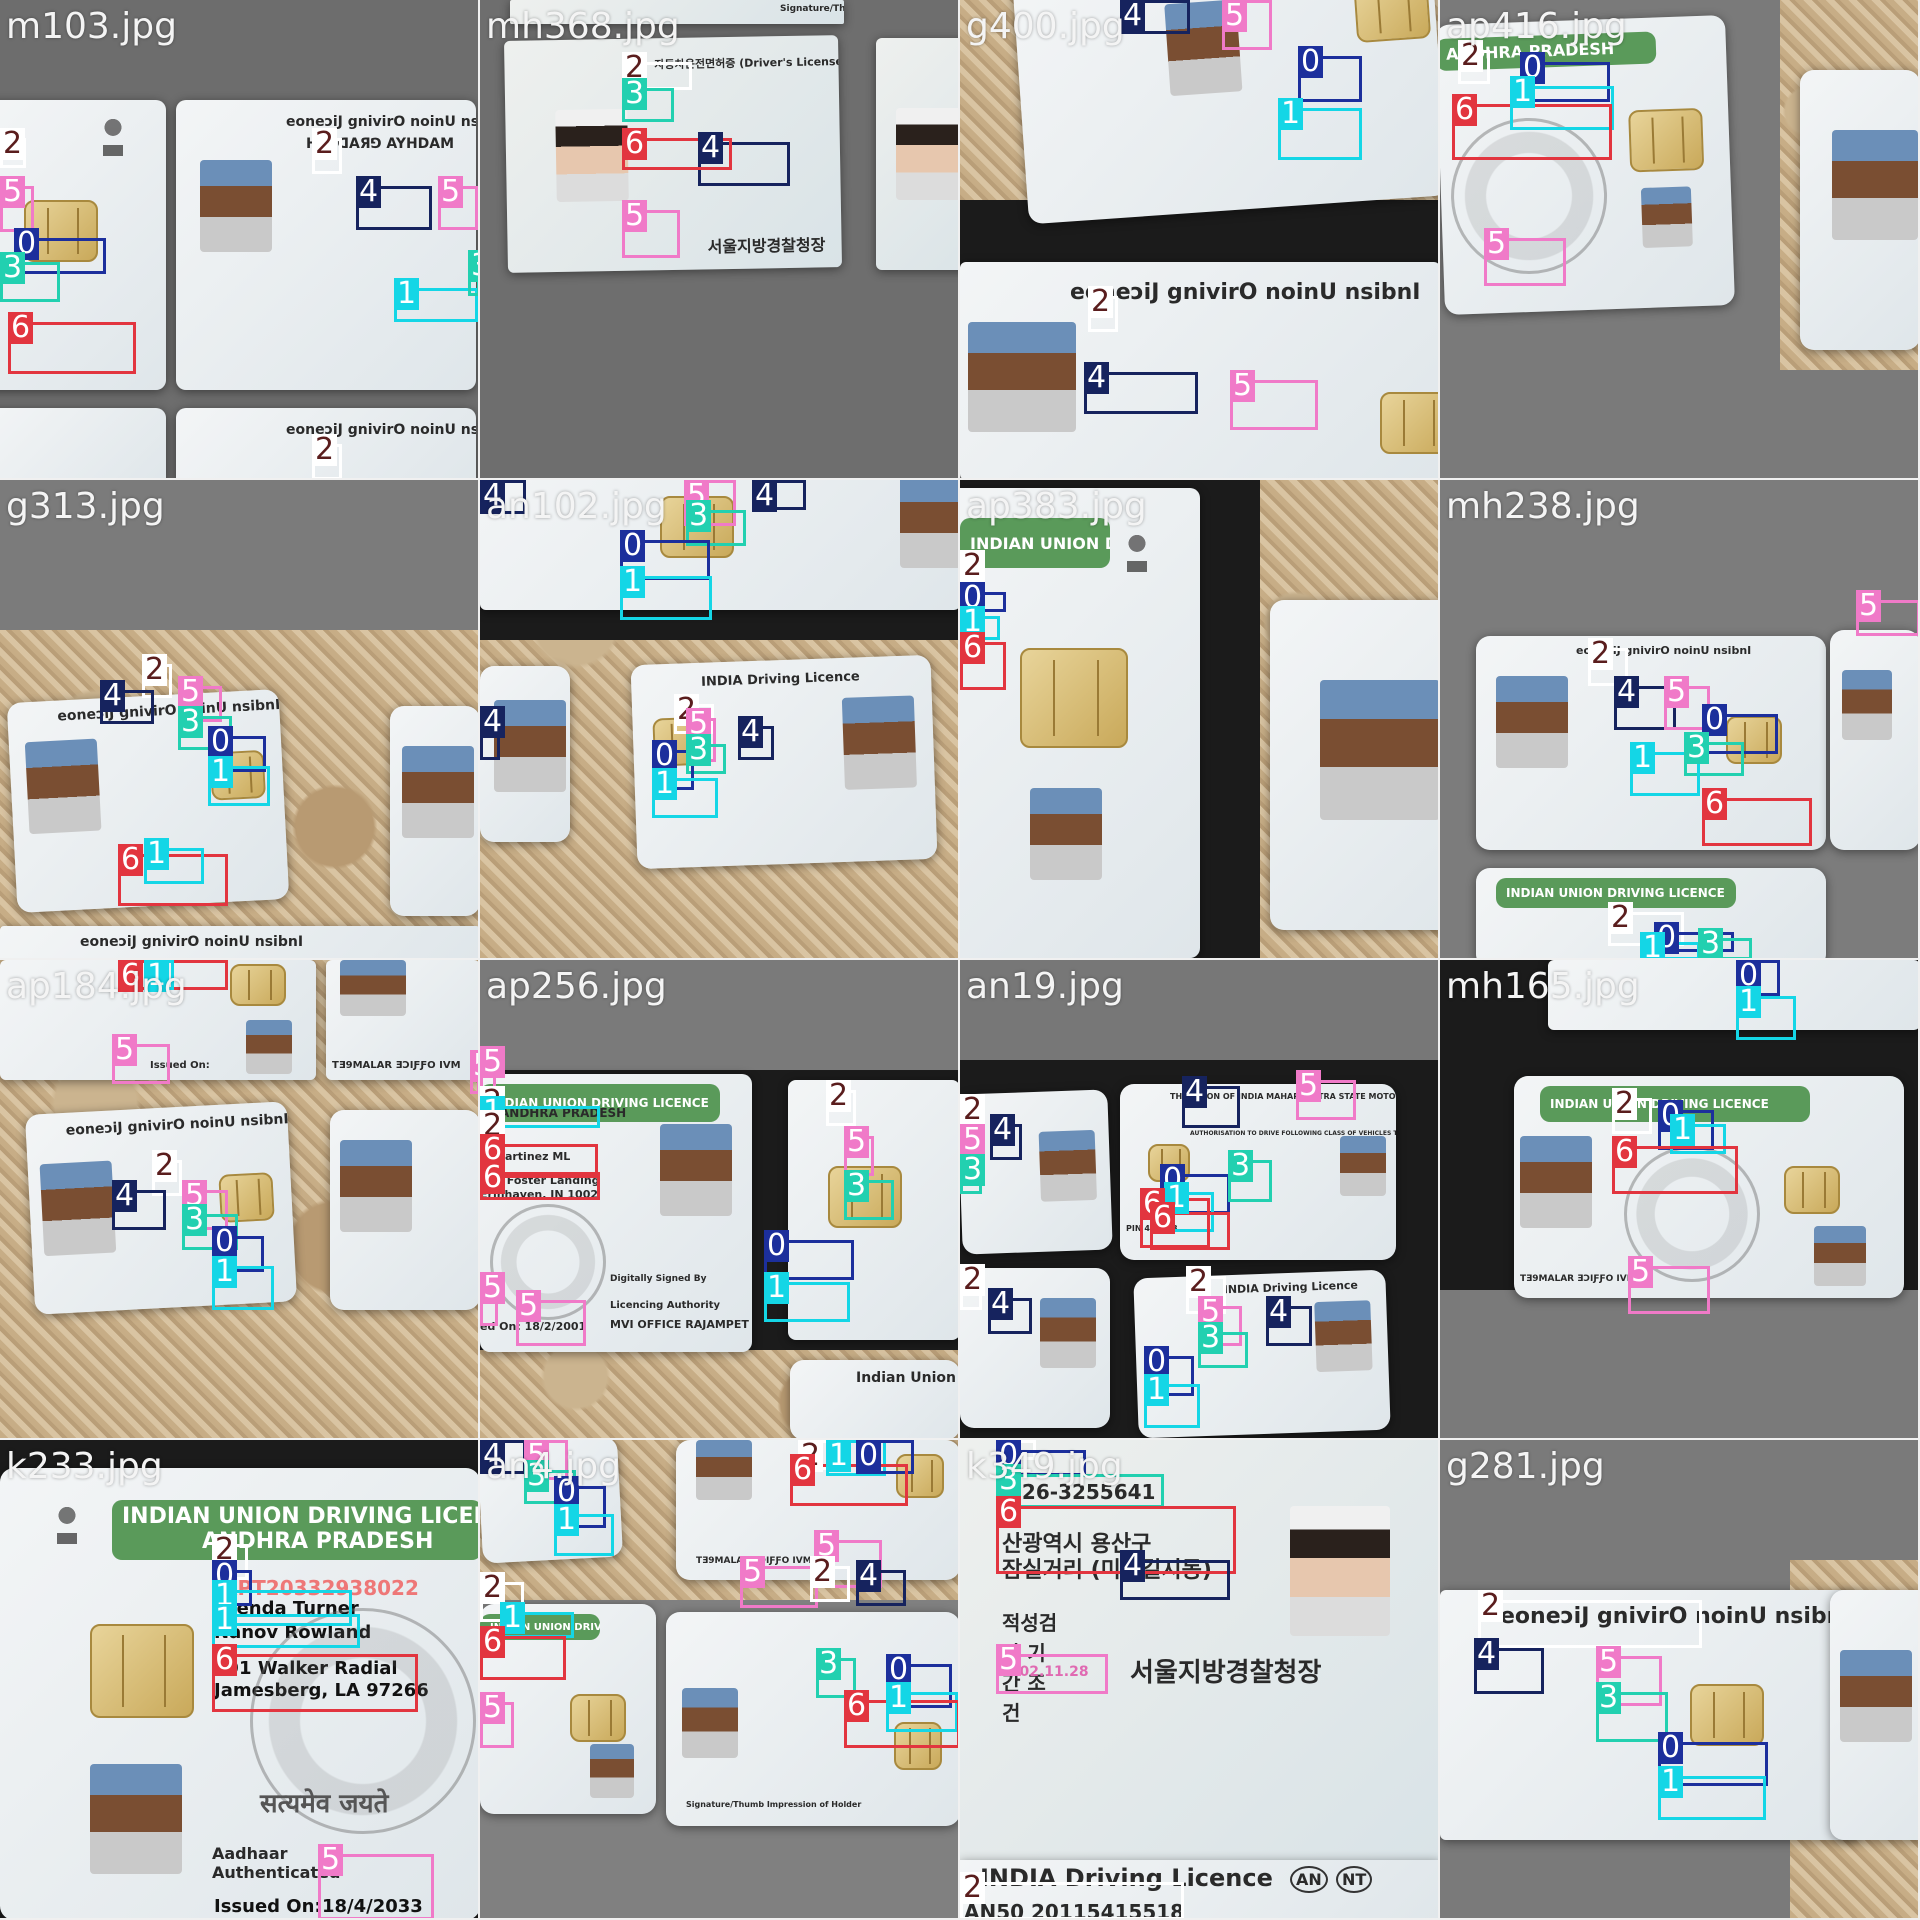 The height and width of the screenshot is (1920, 1920). What do you see at coordinates (1044, 1466) in the screenshot?
I see `tile-filename: k349.jpg` at bounding box center [1044, 1466].